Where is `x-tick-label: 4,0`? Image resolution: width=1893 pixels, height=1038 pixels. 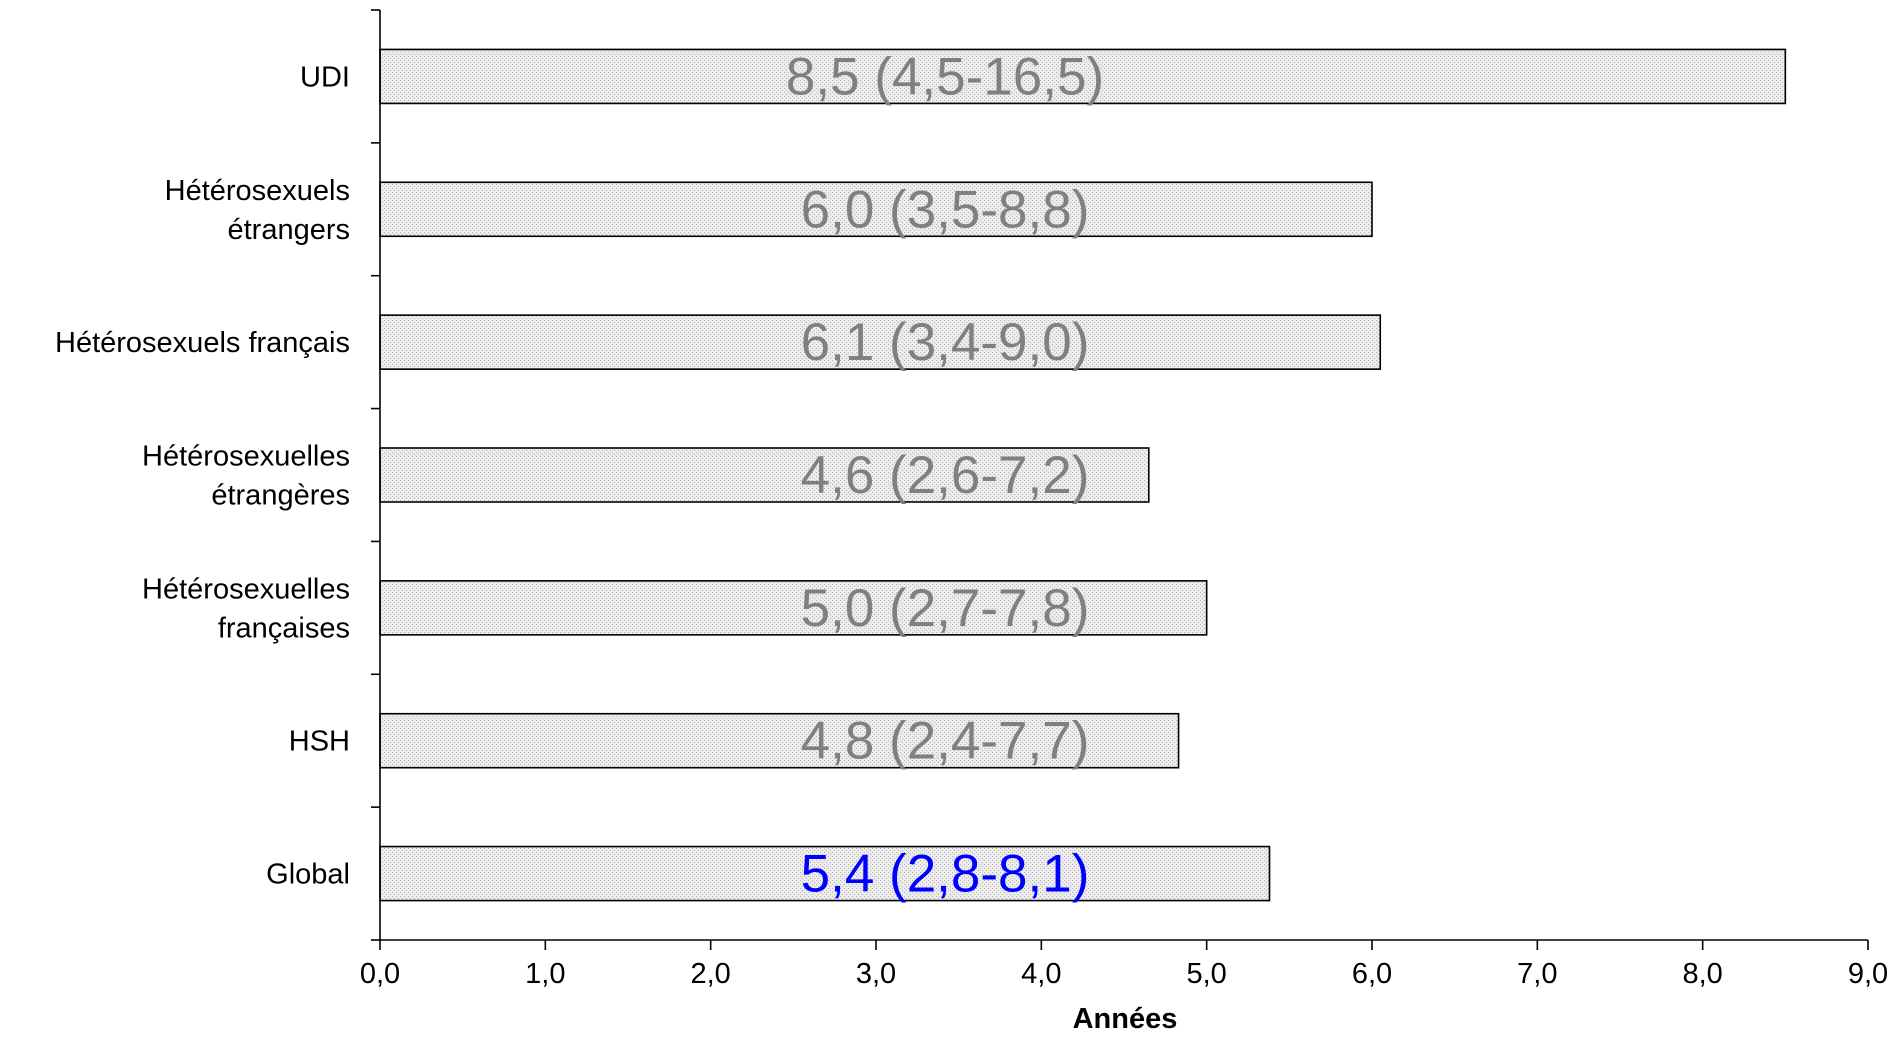
x-tick-label: 4,0 is located at coordinates (1041, 974).